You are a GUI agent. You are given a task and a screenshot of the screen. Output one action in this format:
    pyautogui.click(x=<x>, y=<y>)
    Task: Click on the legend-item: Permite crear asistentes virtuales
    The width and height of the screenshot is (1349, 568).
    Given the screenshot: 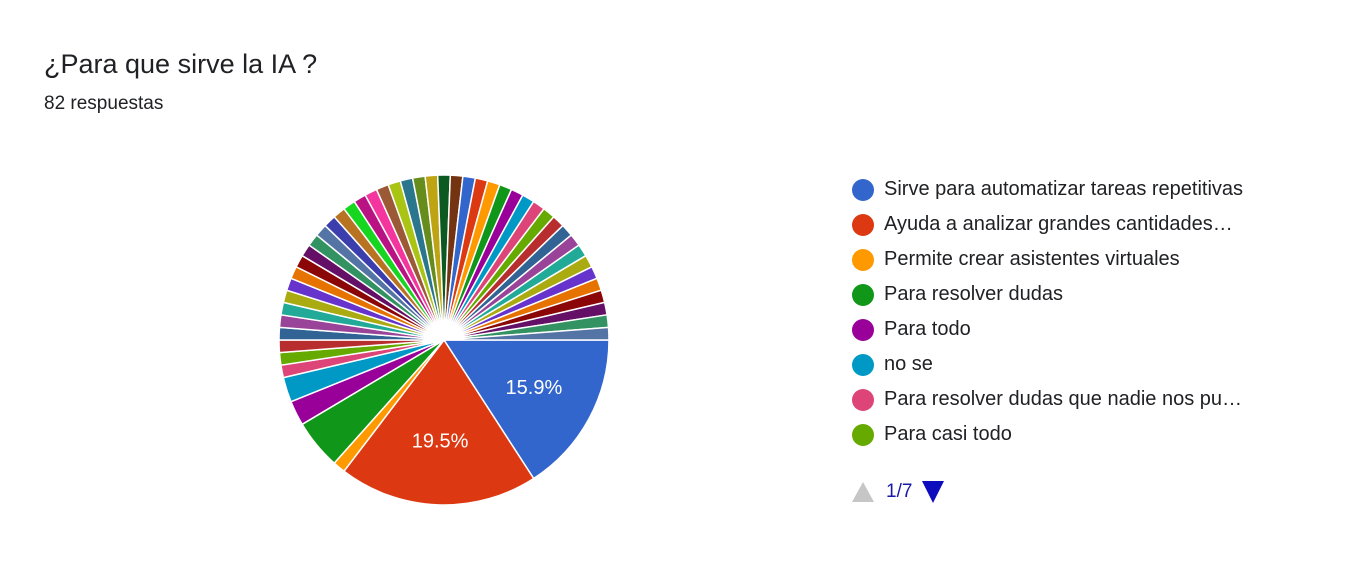 What is the action you would take?
    pyautogui.click(x=1072, y=259)
    